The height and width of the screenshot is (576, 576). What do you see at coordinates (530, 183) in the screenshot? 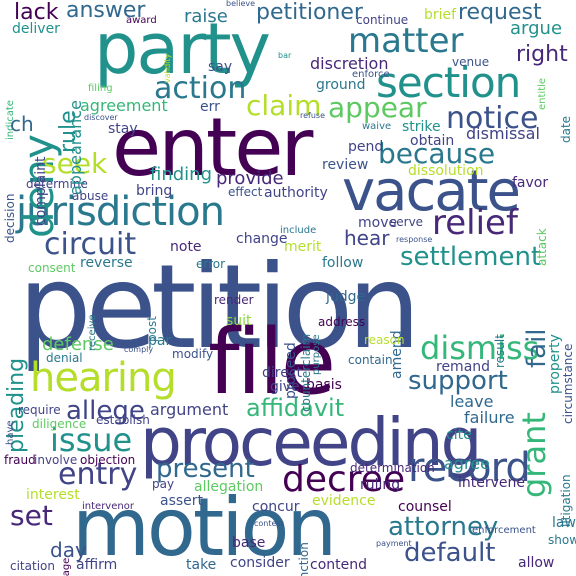
I see `word-favor: favor` at bounding box center [530, 183].